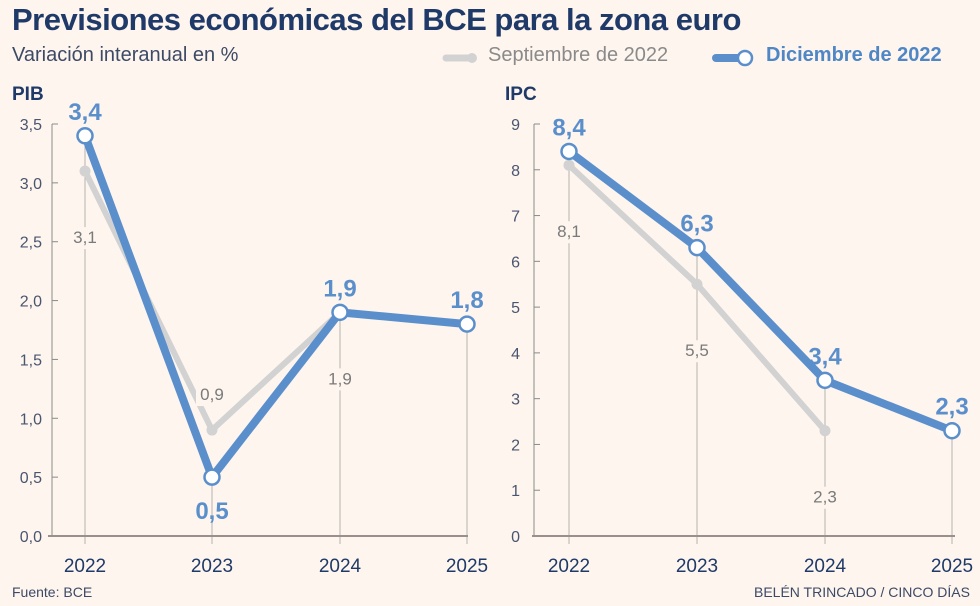 This screenshot has width=980, height=606. What do you see at coordinates (52, 592) in the screenshot?
I see `source-note: Fuente: BCE` at bounding box center [52, 592].